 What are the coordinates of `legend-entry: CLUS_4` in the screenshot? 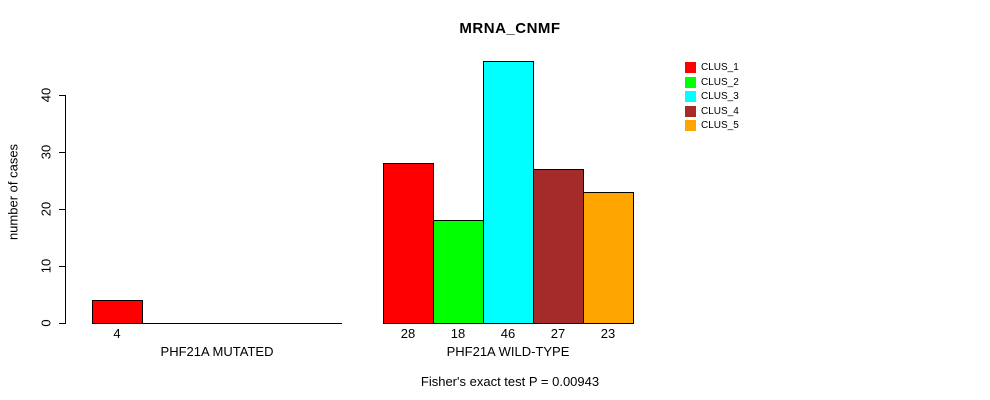 It's located at (712, 111).